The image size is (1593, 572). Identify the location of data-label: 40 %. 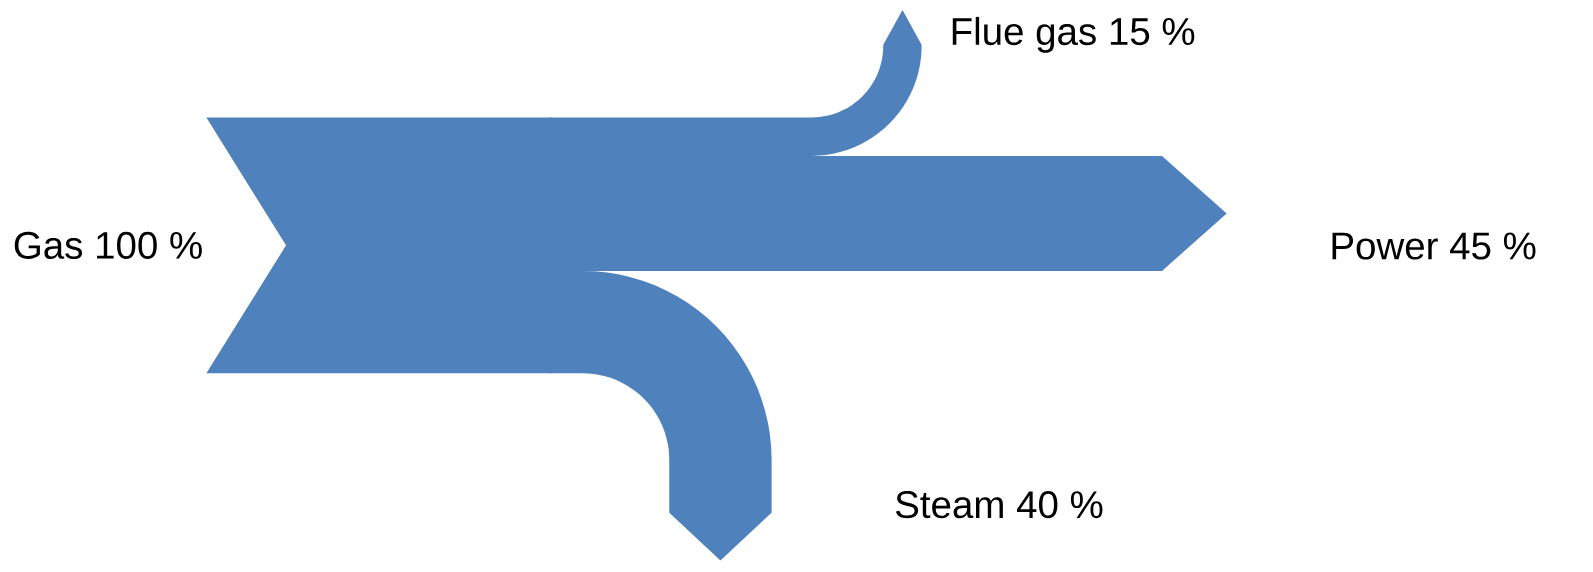
(1059, 504).